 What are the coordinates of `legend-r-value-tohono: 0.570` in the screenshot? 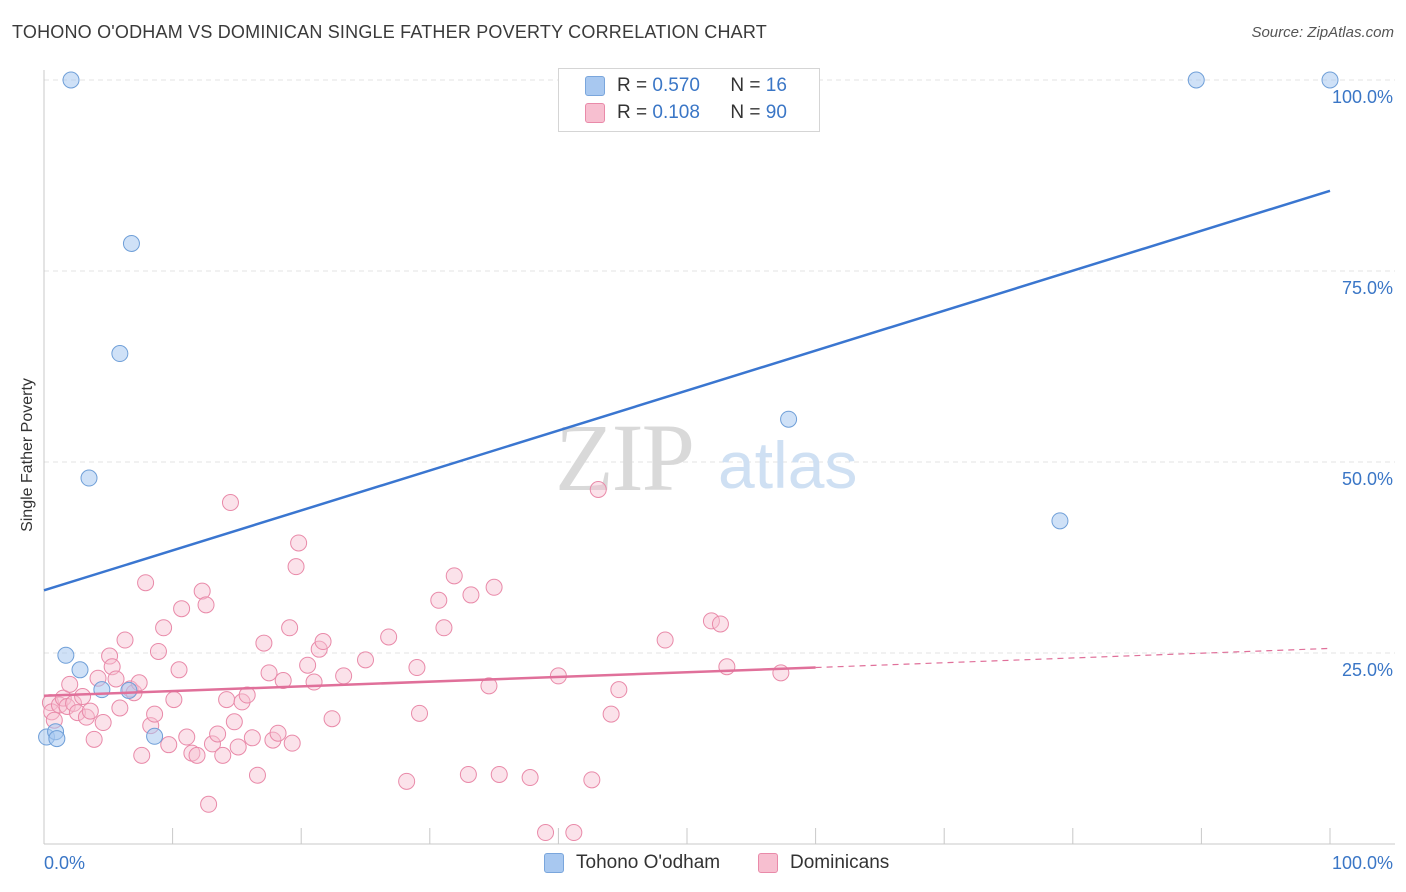 It's located at (676, 85).